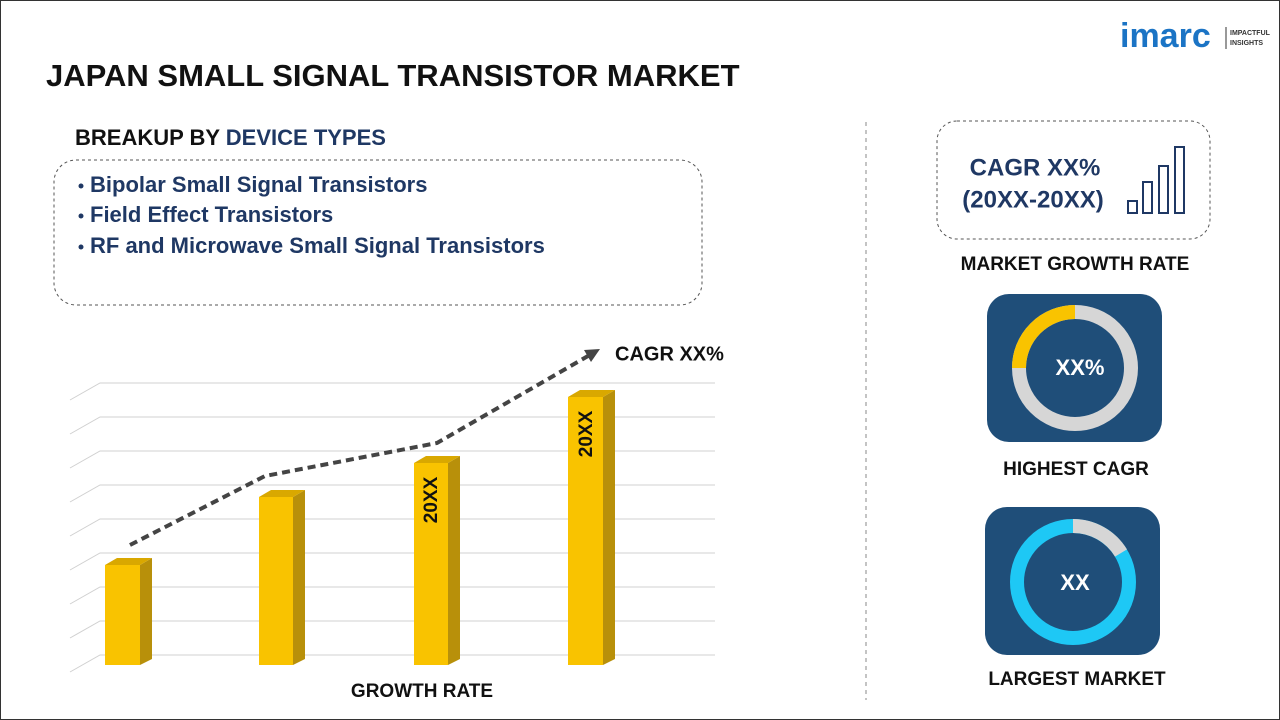 The width and height of the screenshot is (1280, 720). I want to click on largest-market-label: LARGEST MARKET, so click(1077, 679).